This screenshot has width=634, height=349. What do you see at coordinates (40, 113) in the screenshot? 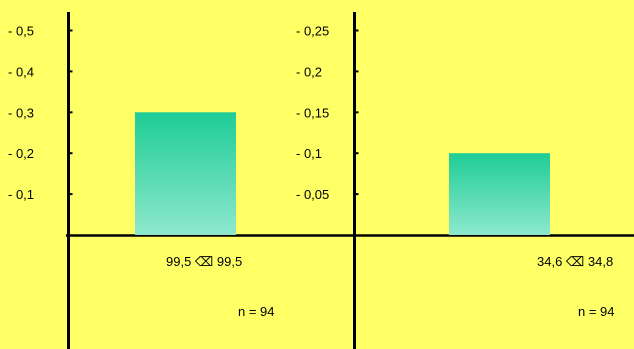
I see `y-ticks-1: - 0,1 - 0,2 - 0,3 - 0,4 - 0,5` at bounding box center [40, 113].